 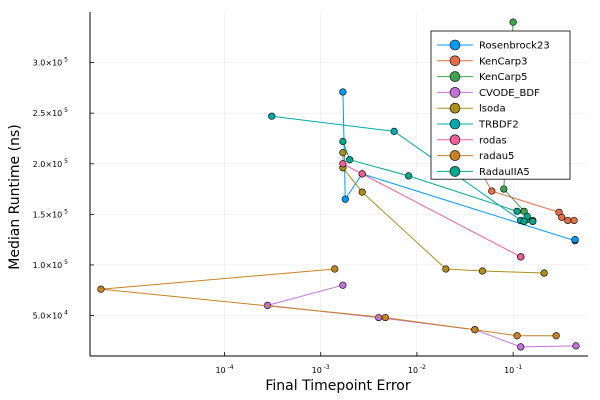 I want to click on legend-item-radau5: radau5, so click(x=475, y=156).